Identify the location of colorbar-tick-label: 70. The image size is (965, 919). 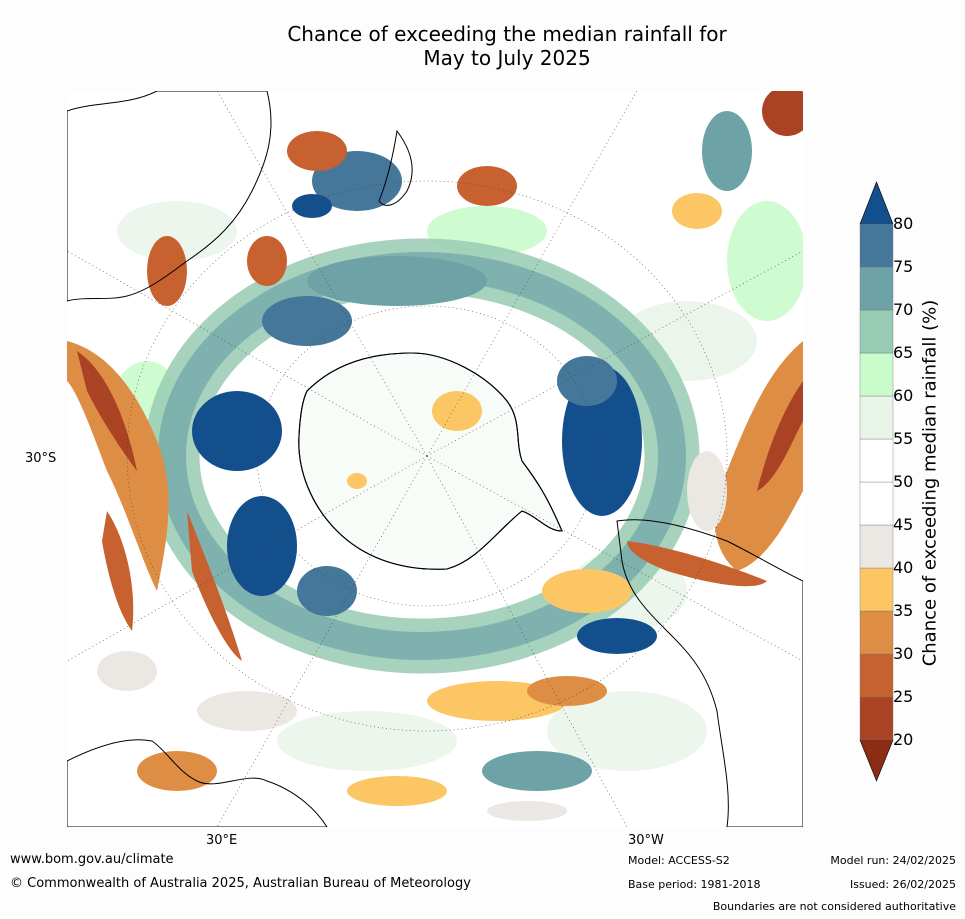
(903, 309).